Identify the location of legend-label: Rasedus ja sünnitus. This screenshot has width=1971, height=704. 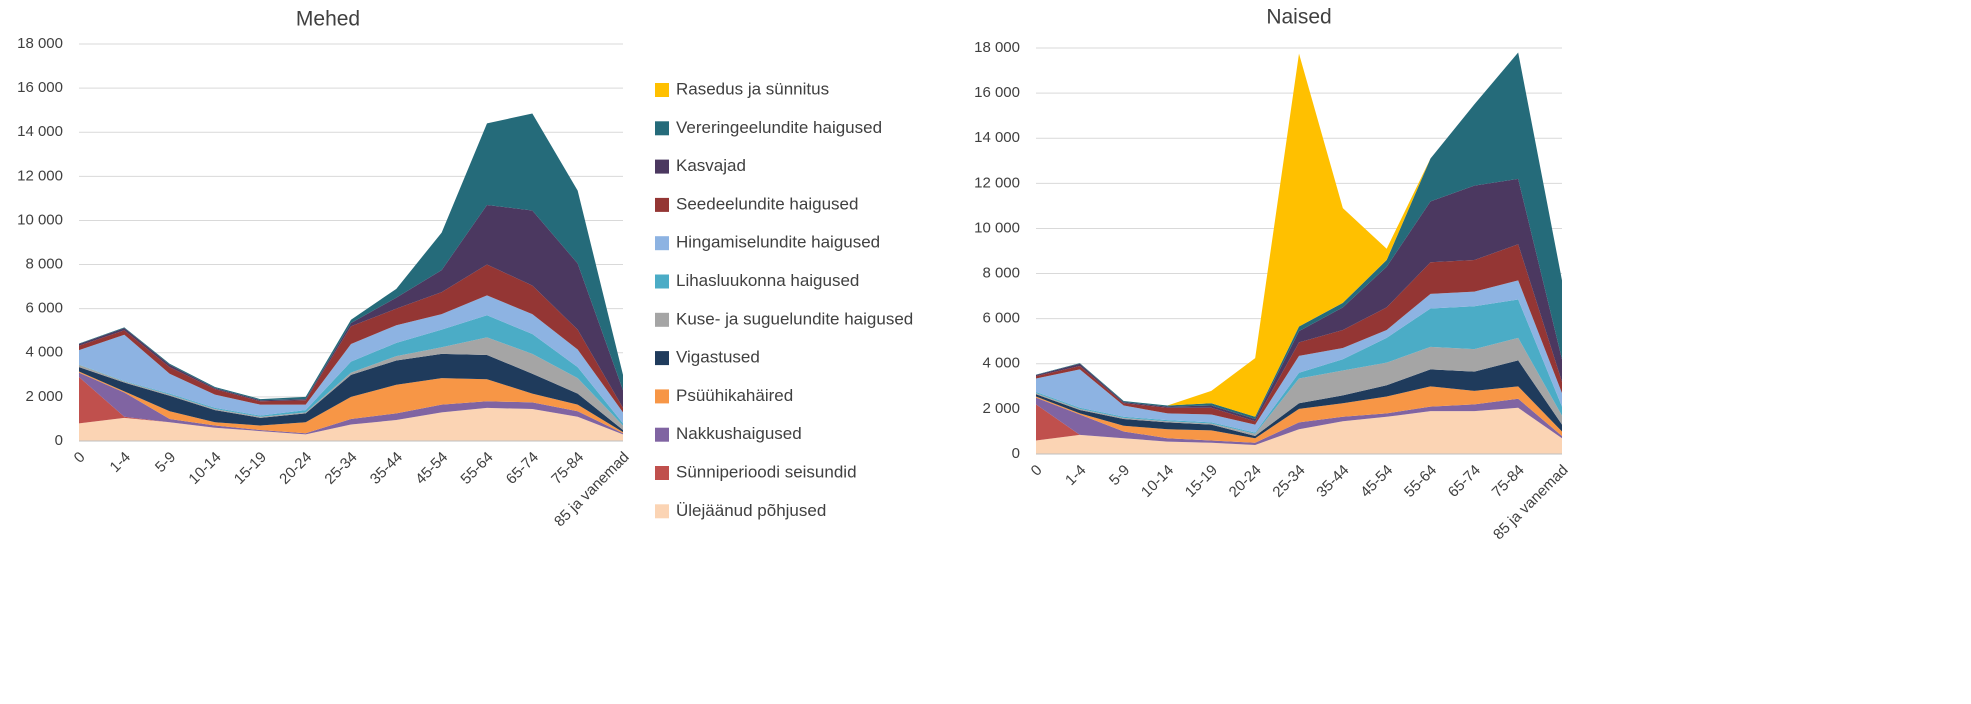
(752, 88).